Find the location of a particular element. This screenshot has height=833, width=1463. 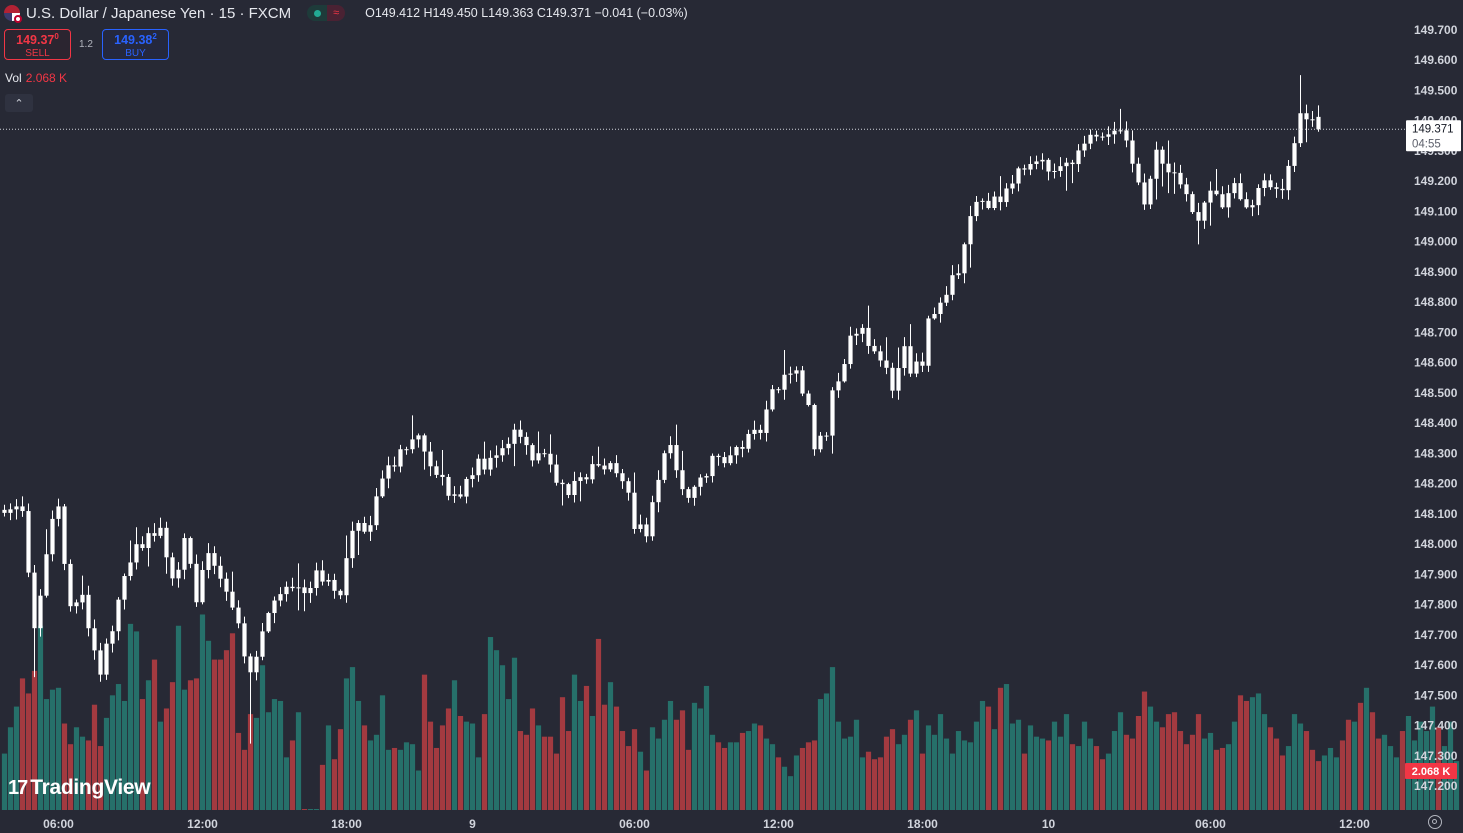

time-tick-label: 06:00 is located at coordinates (1210, 824).